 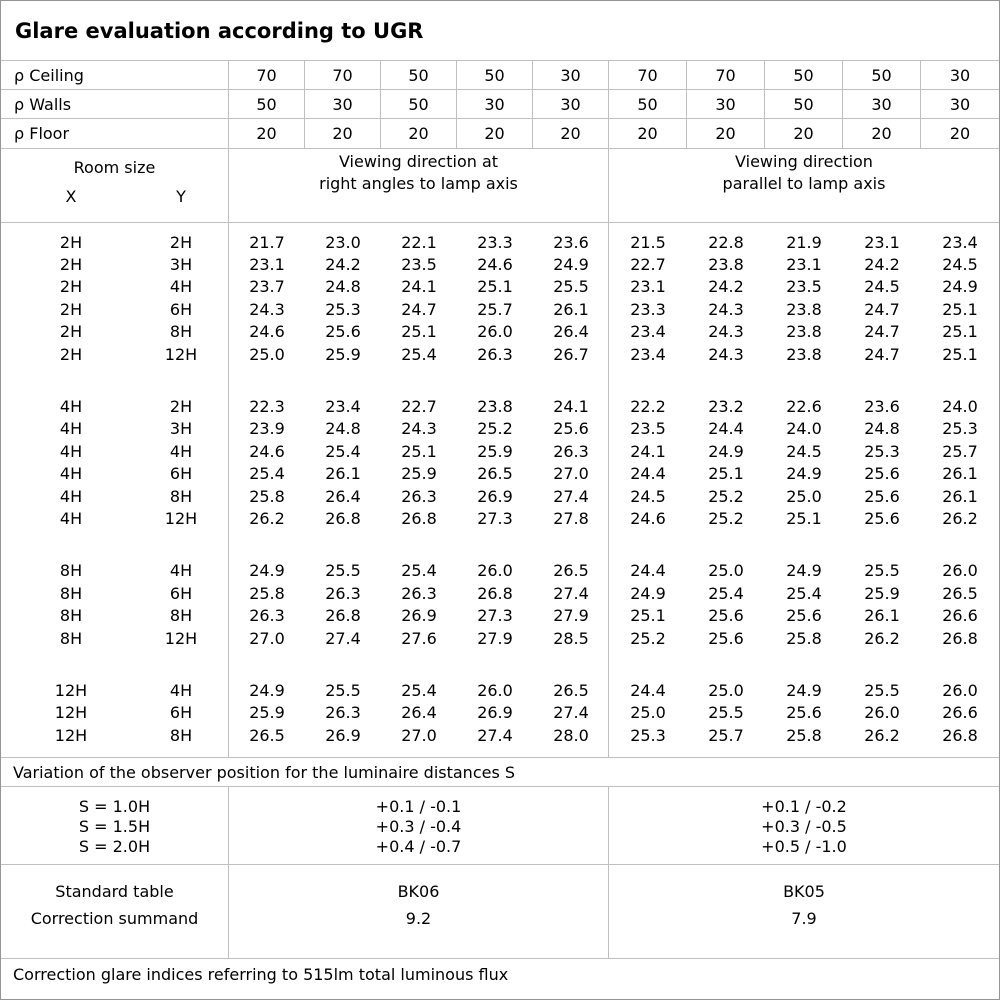 I want to click on ugr-value: 23.9, so click(x=267, y=429).